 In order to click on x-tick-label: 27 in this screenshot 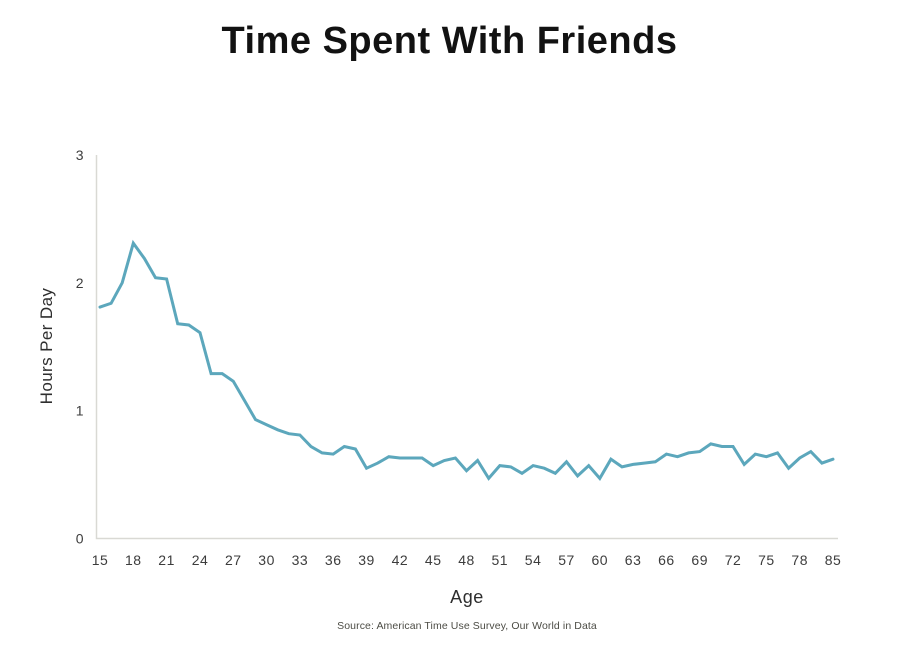, I will do `click(233, 560)`.